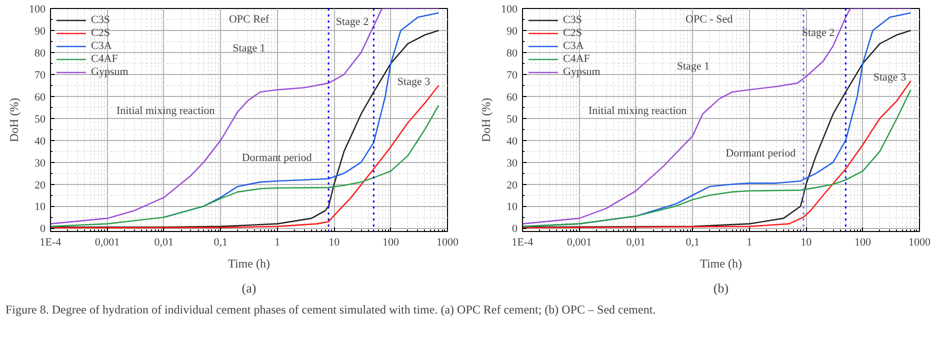 The width and height of the screenshot is (945, 345). Describe the element at coordinates (249, 288) in the screenshot. I see `text: (a)` at that location.